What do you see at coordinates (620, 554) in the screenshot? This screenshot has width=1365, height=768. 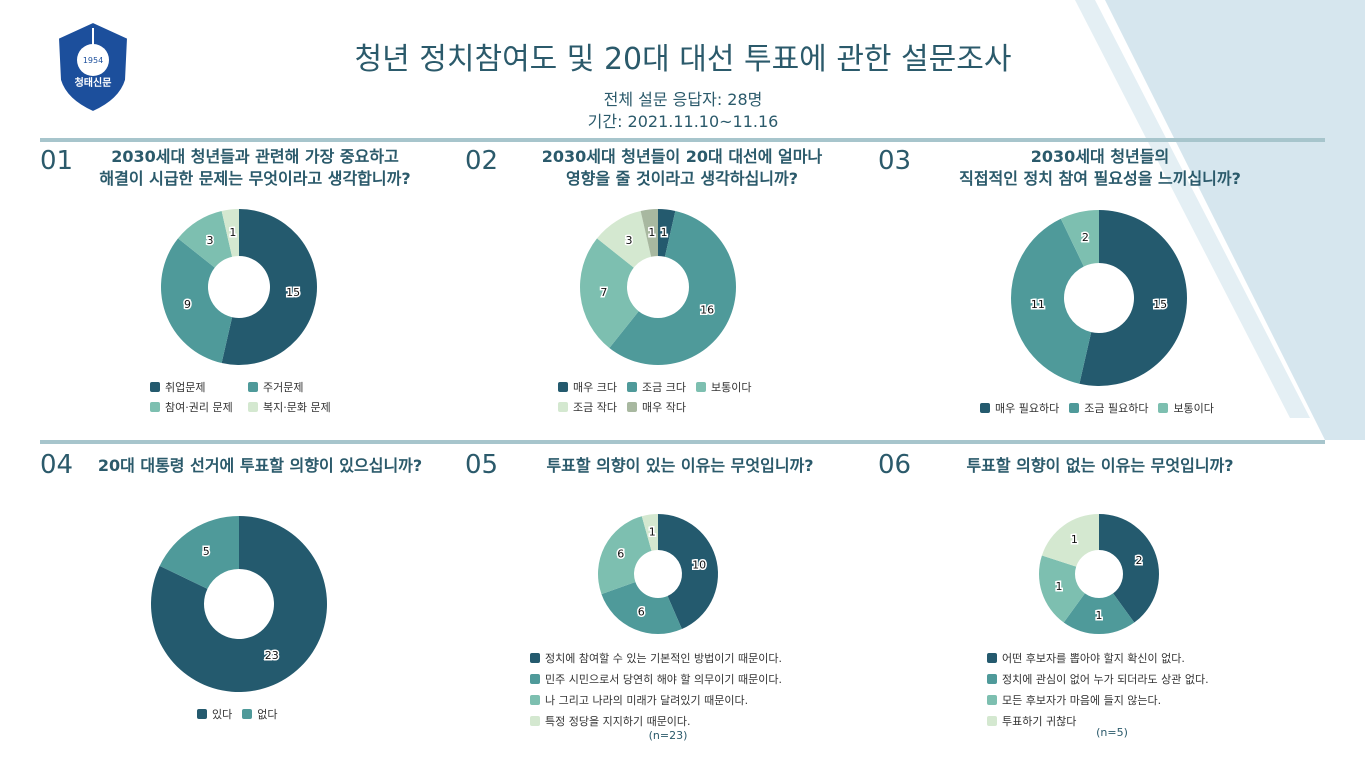 I see `value-label: 6` at bounding box center [620, 554].